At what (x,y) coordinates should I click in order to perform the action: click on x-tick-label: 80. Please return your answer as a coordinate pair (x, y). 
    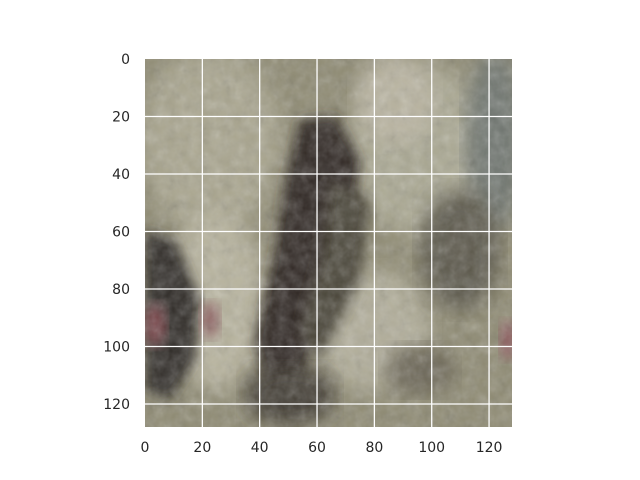
    Looking at the image, I should click on (374, 448).